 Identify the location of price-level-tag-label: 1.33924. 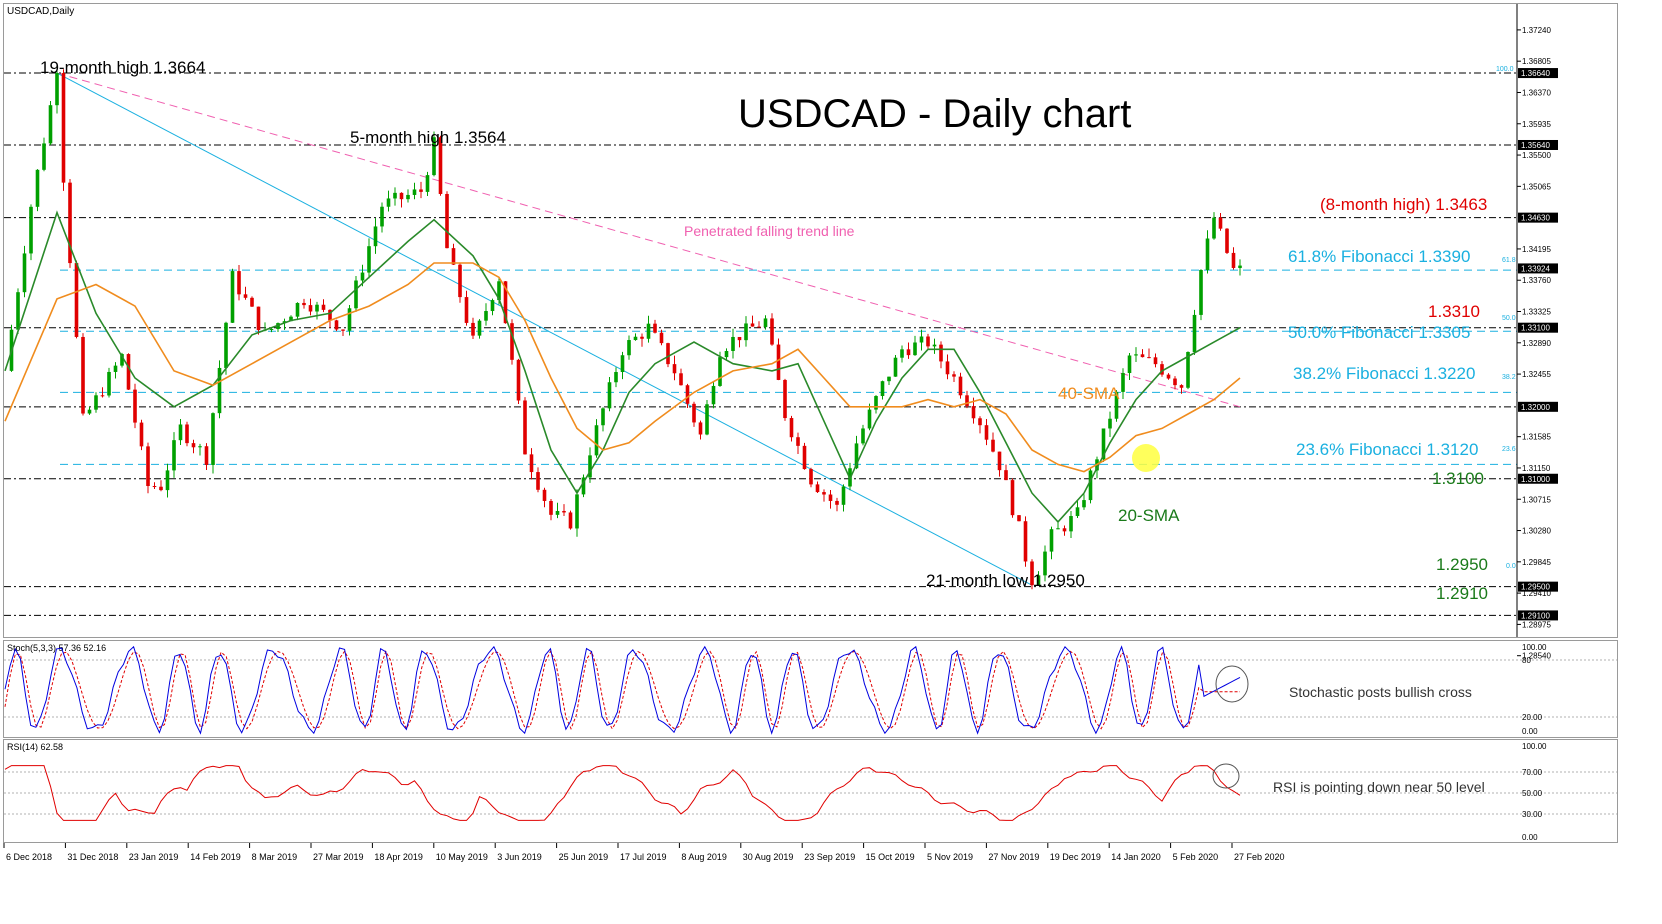
(1535, 268).